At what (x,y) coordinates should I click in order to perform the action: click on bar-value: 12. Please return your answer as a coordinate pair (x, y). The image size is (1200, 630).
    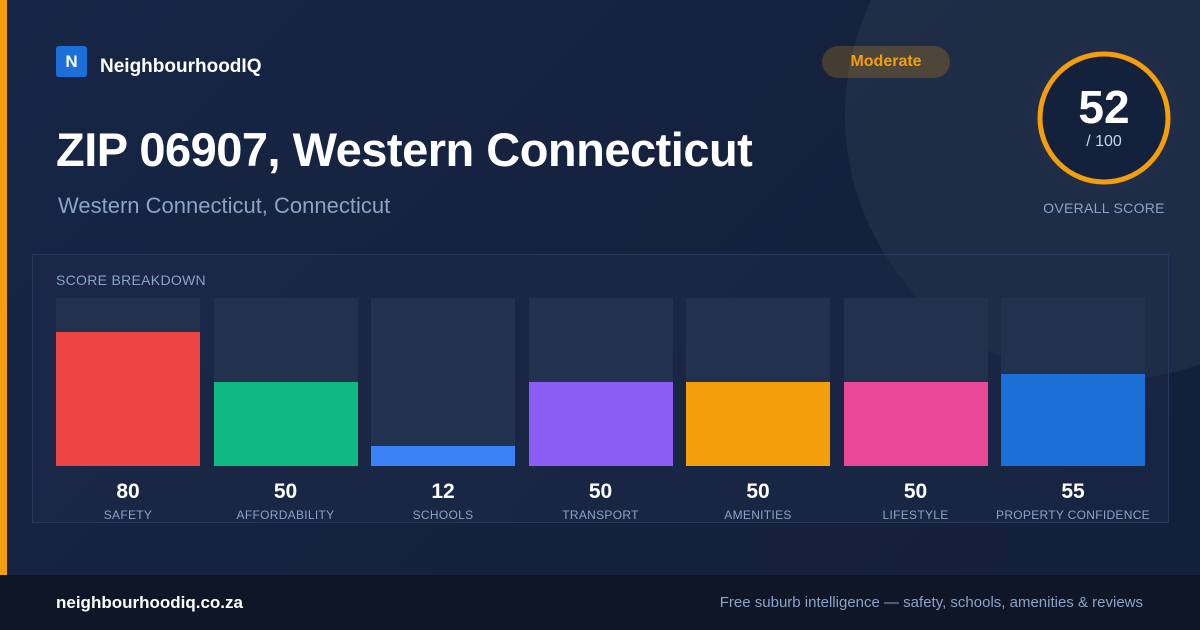
    Looking at the image, I should click on (443, 491).